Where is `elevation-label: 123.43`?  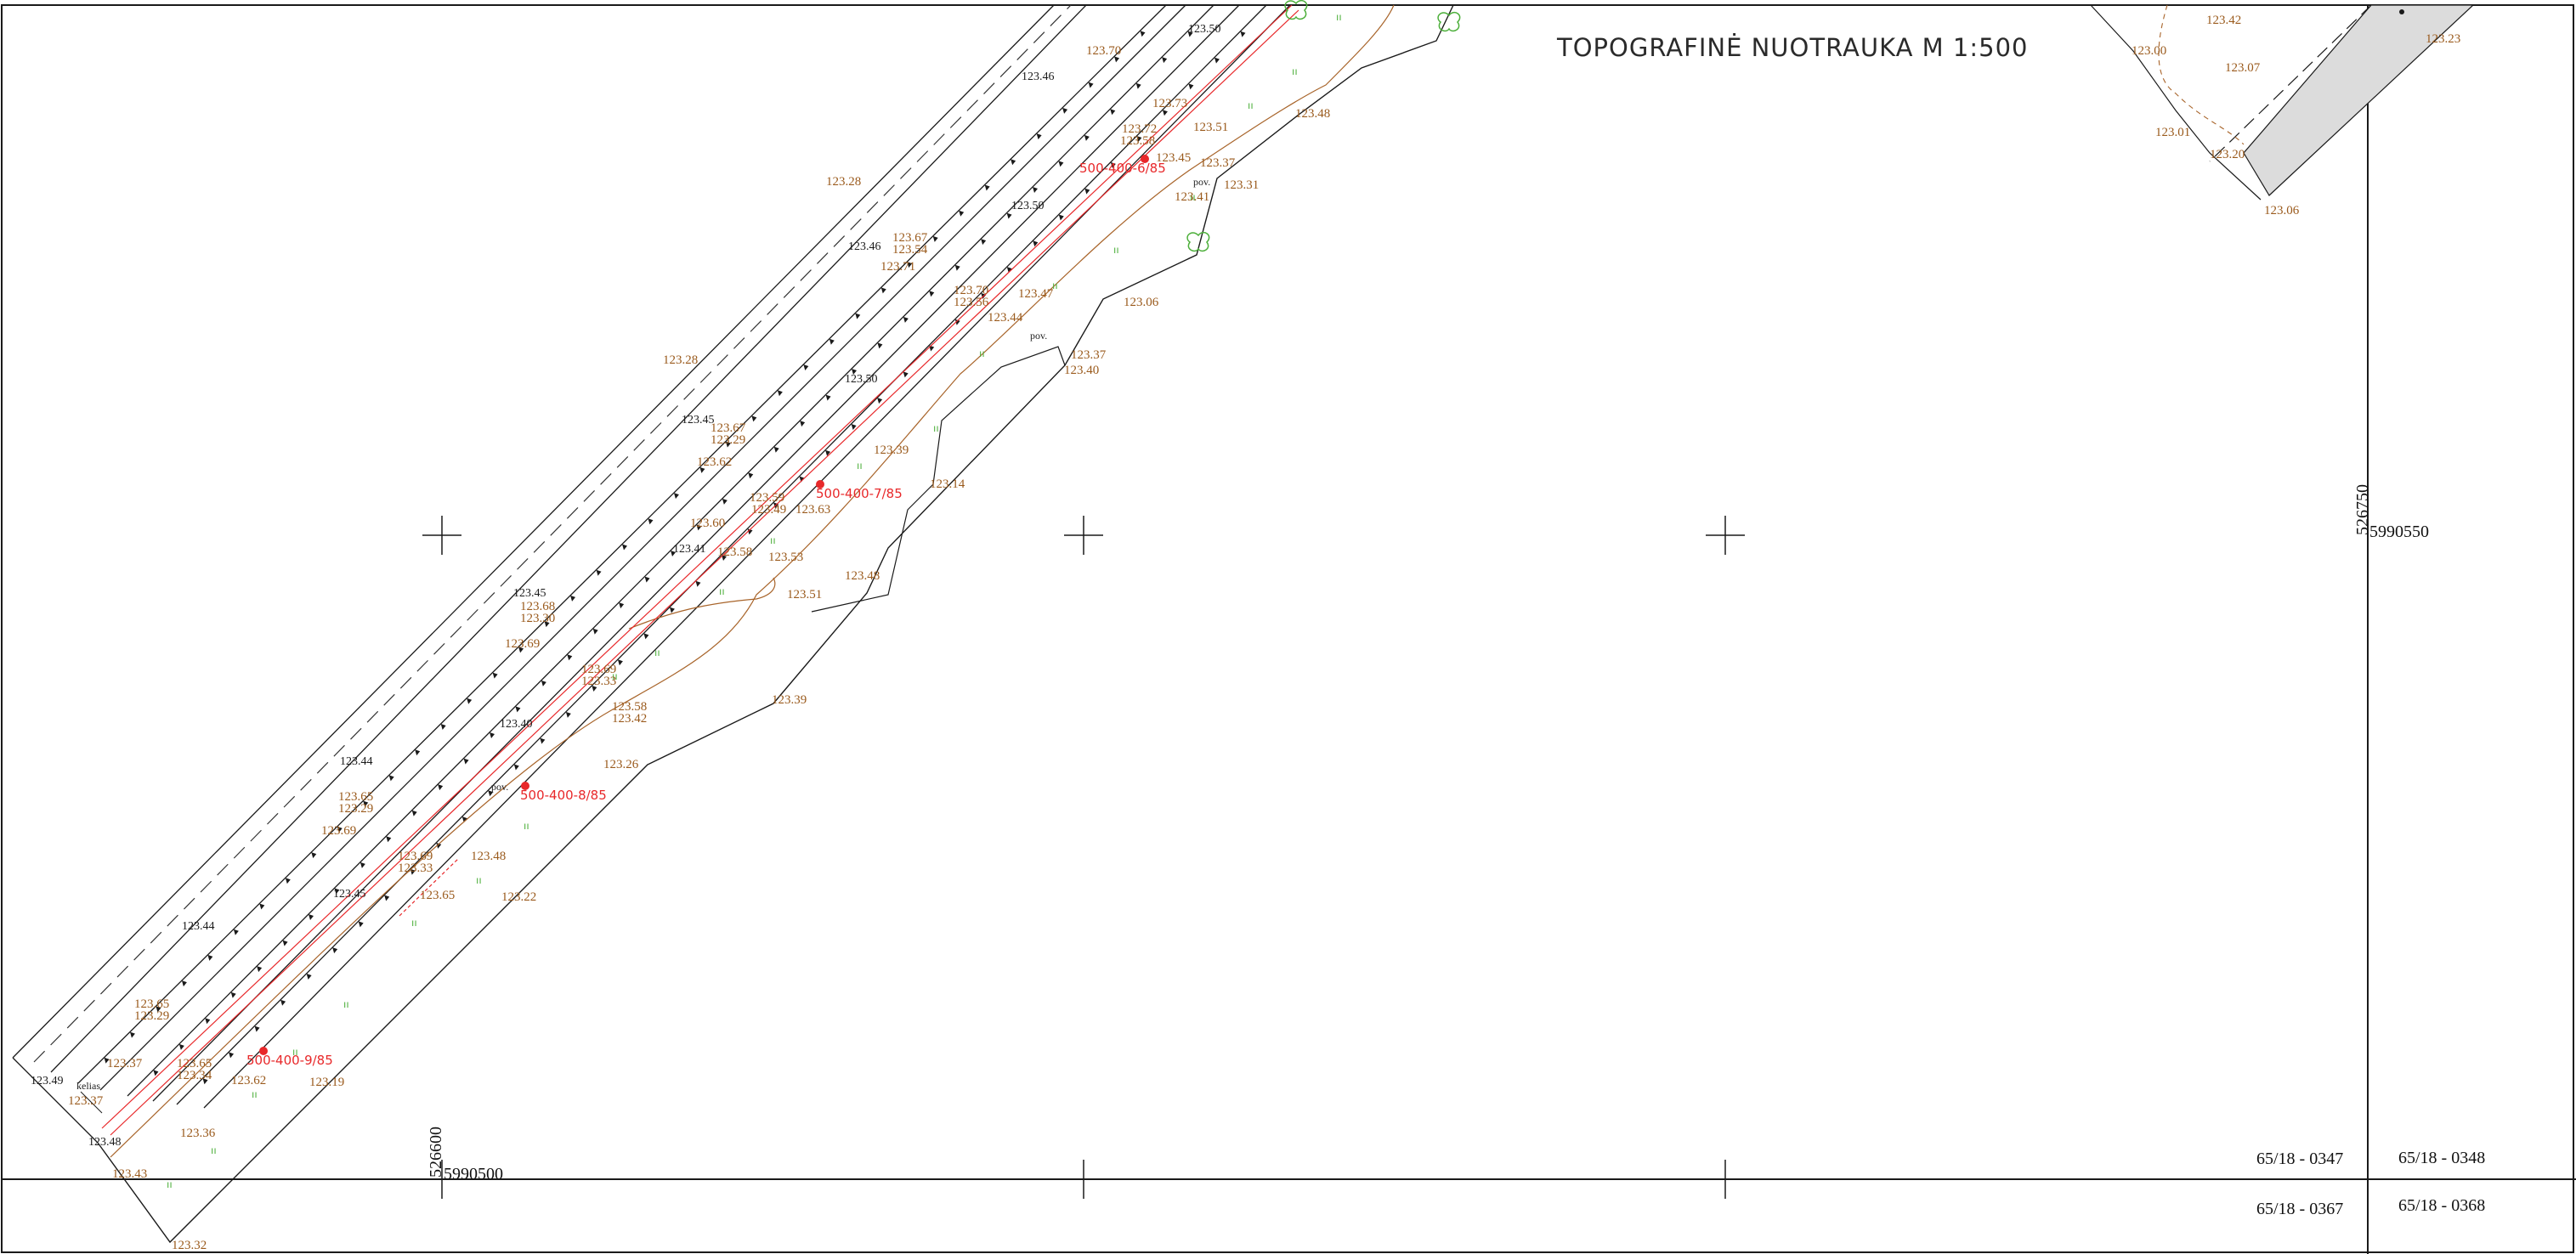
elevation-label: 123.43 is located at coordinates (129, 1174).